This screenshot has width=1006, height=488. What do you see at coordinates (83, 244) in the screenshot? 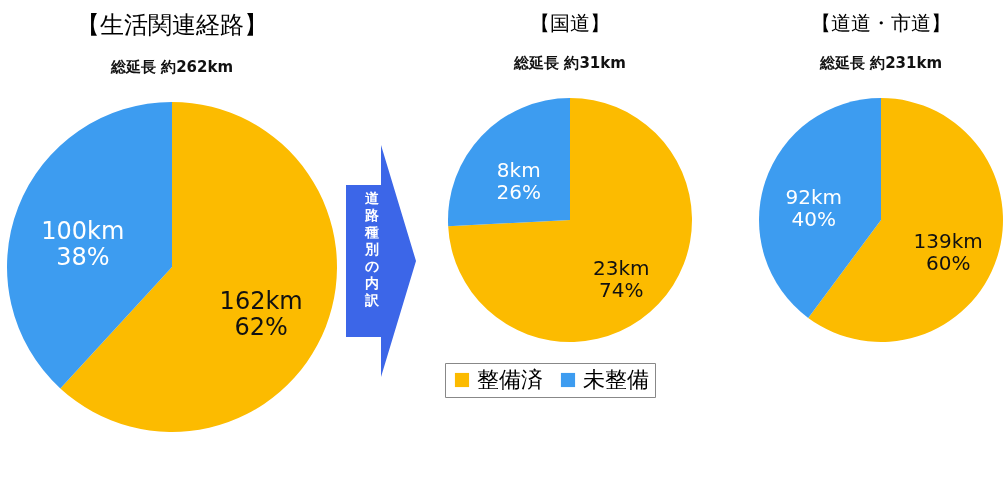
I see `data-label: 100km 38%` at bounding box center [83, 244].